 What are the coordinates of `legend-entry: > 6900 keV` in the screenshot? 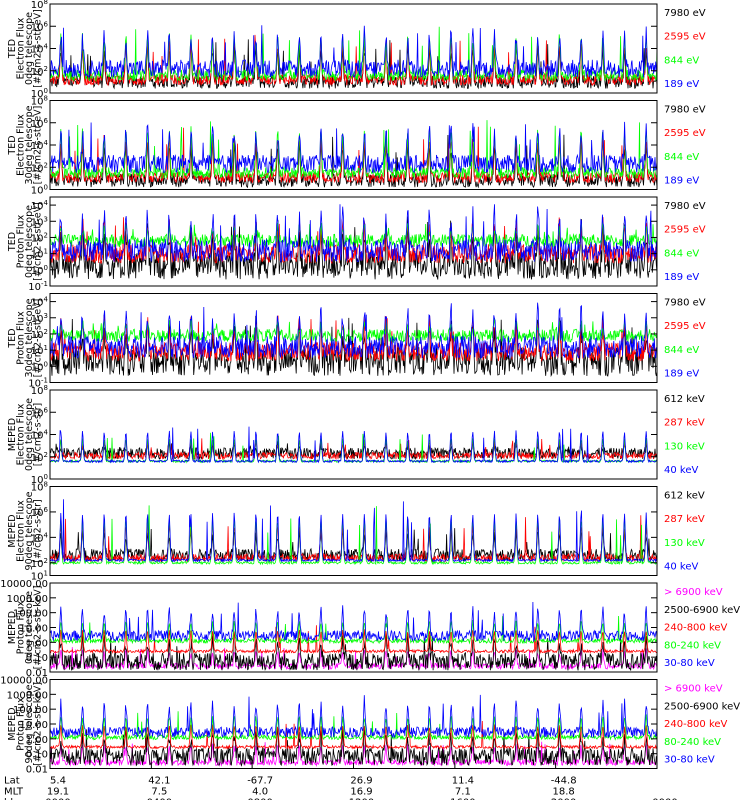 It's located at (693, 689).